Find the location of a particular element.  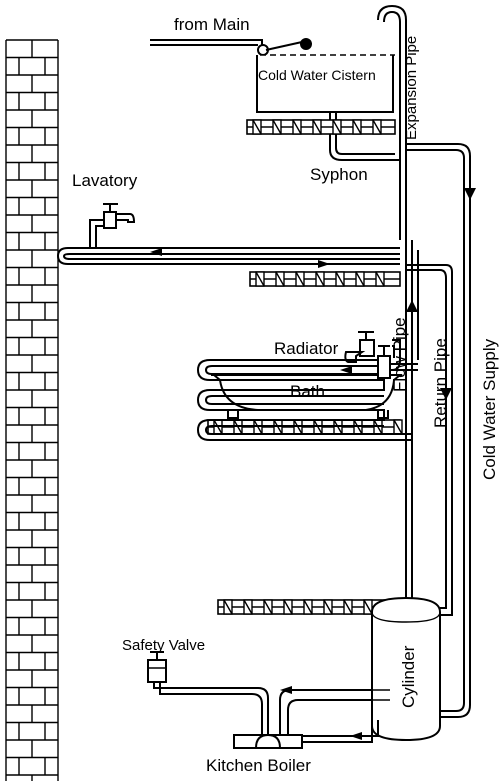

cold-water-supply-pipe is located at coordinates (438, 430).